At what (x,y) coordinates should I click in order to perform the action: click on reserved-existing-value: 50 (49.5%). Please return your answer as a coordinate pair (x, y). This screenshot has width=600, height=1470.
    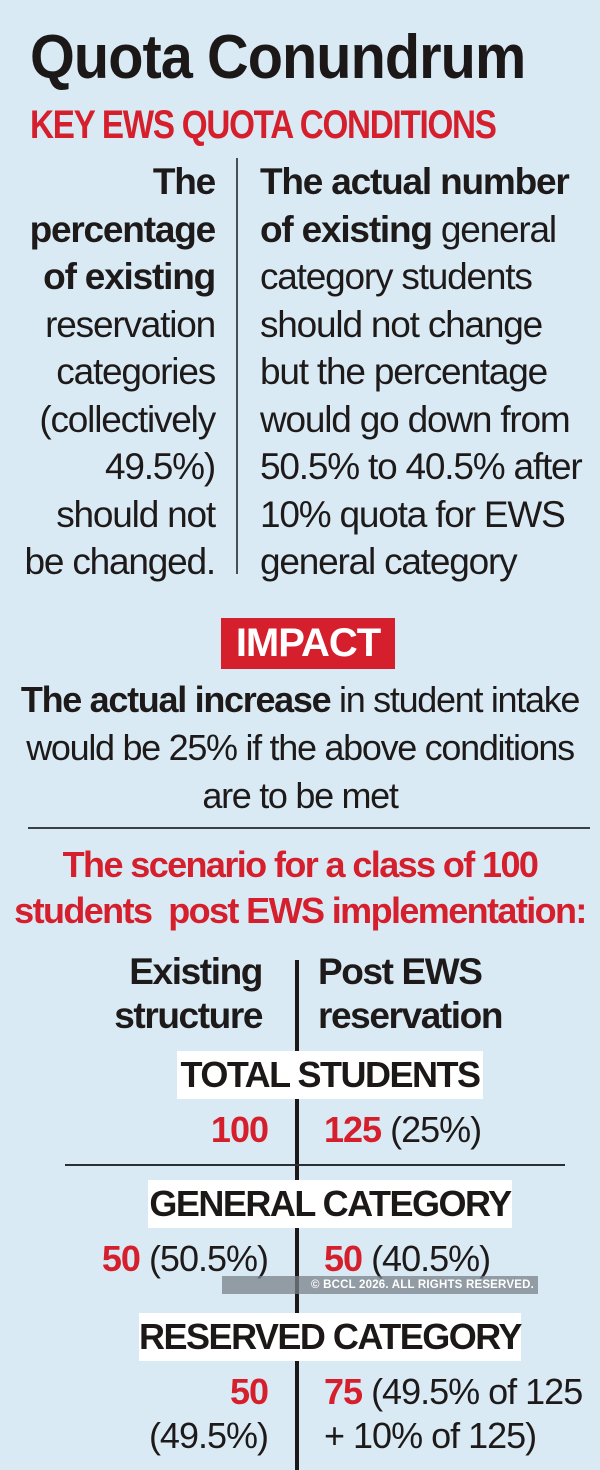
    Looking at the image, I should click on (208, 1413).